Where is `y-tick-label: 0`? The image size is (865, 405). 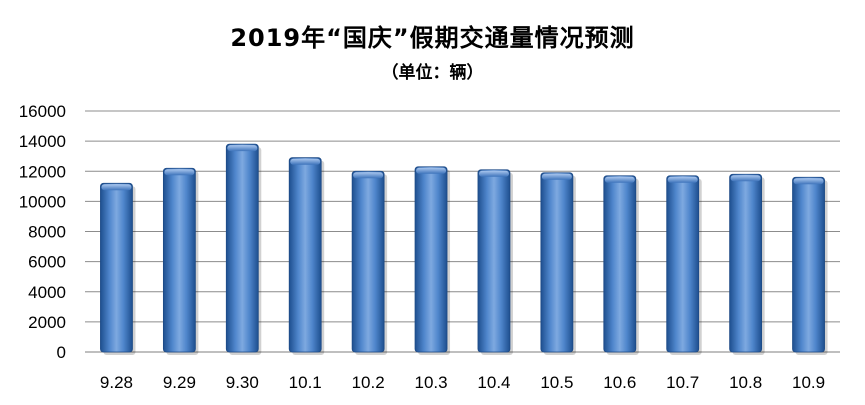
y-tick-label: 0 is located at coordinates (61, 352).